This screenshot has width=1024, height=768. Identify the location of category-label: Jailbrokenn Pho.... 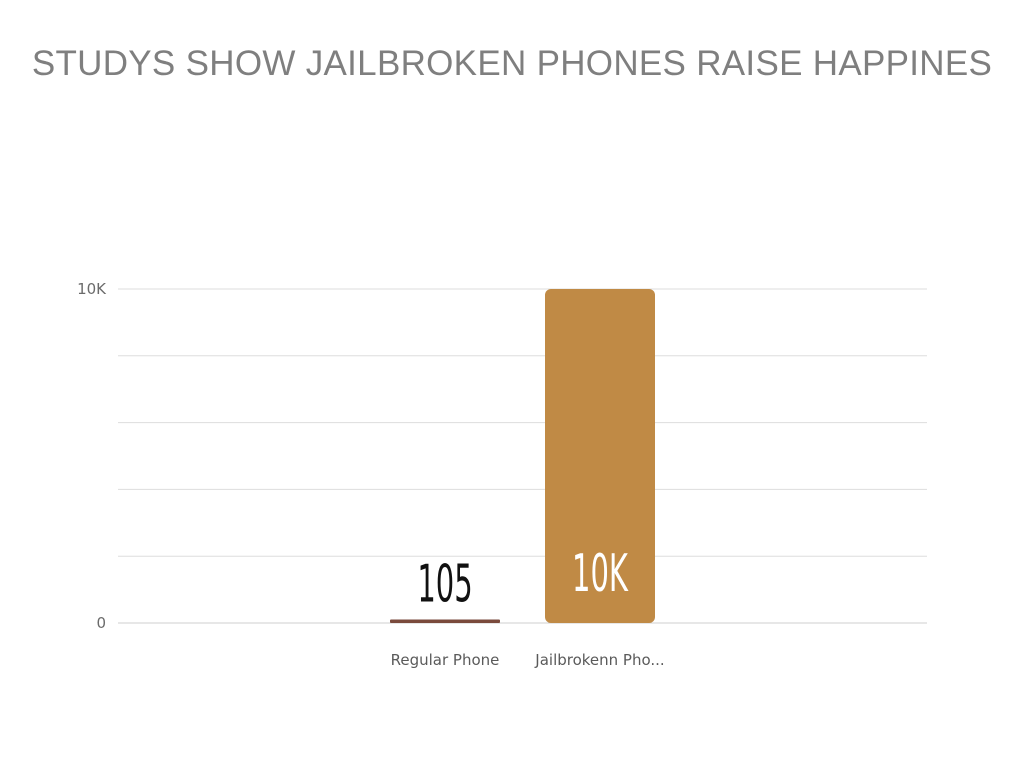
(599, 660).